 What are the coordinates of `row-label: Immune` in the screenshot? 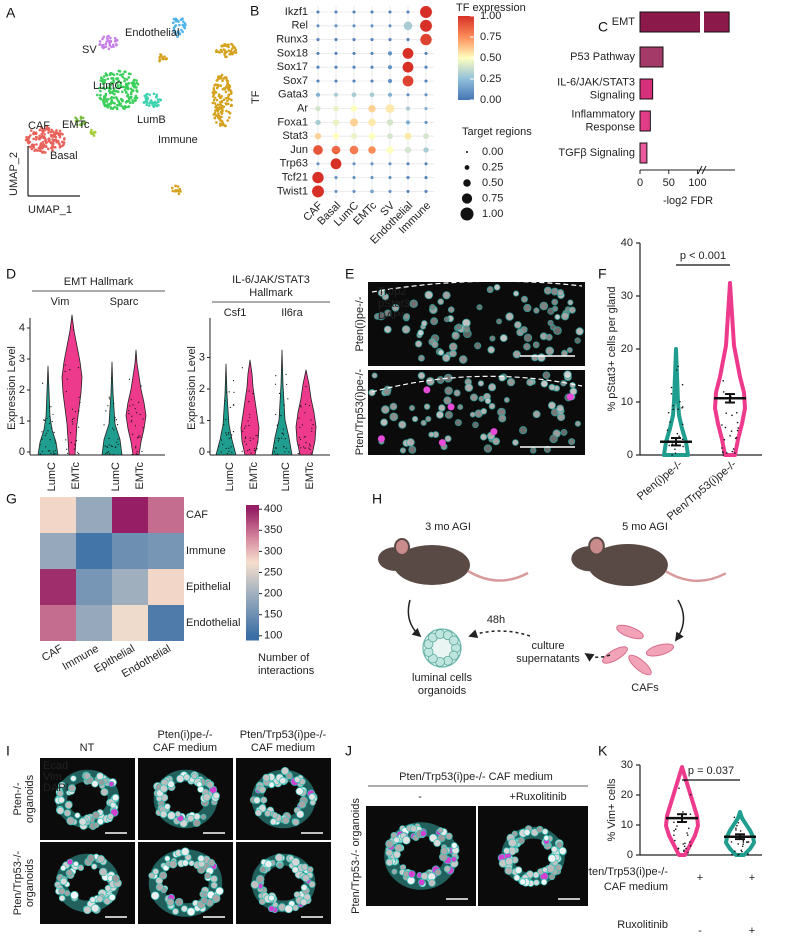 It's located at (206, 551).